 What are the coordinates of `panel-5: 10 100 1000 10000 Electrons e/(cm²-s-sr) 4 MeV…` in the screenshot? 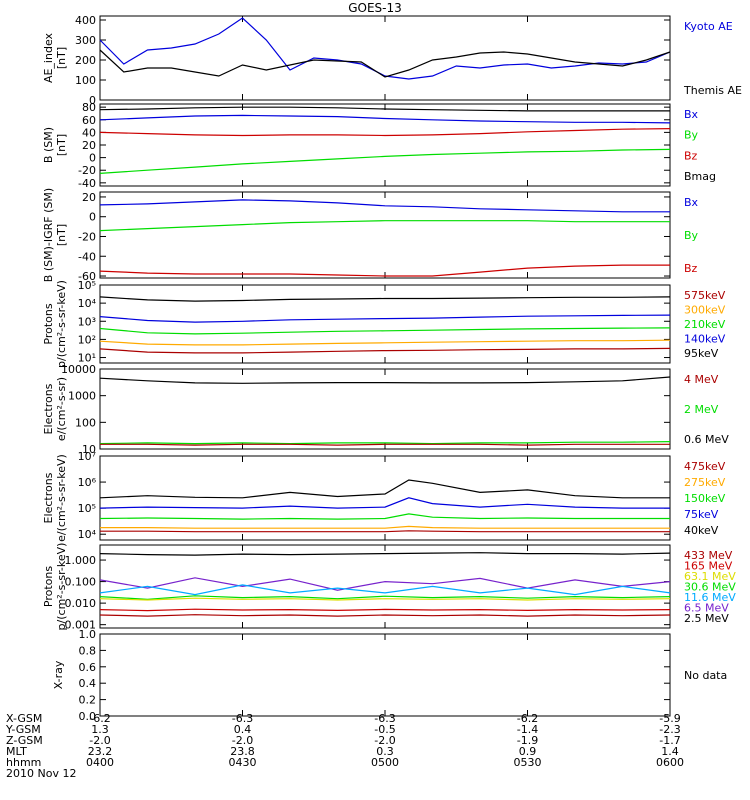 It's located at (385, 409).